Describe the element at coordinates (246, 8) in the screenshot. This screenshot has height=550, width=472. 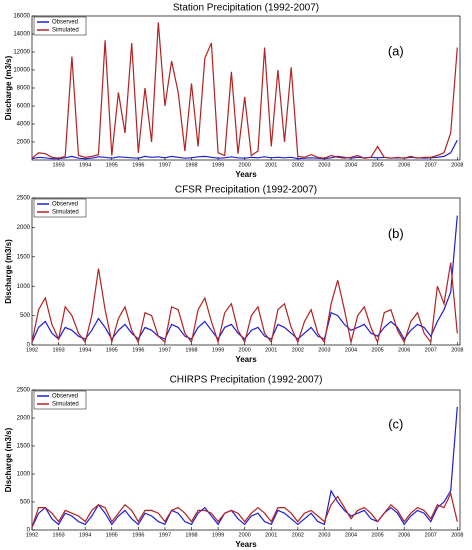
I see `chart-title: Station Precipitation (1992-2007)` at that location.